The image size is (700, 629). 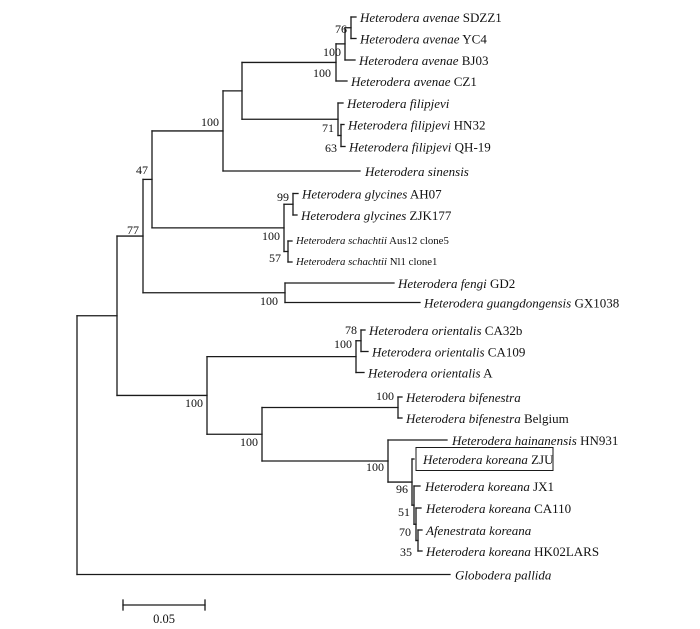 I want to click on taxon-label: Afenestrata koreana, so click(x=478, y=530).